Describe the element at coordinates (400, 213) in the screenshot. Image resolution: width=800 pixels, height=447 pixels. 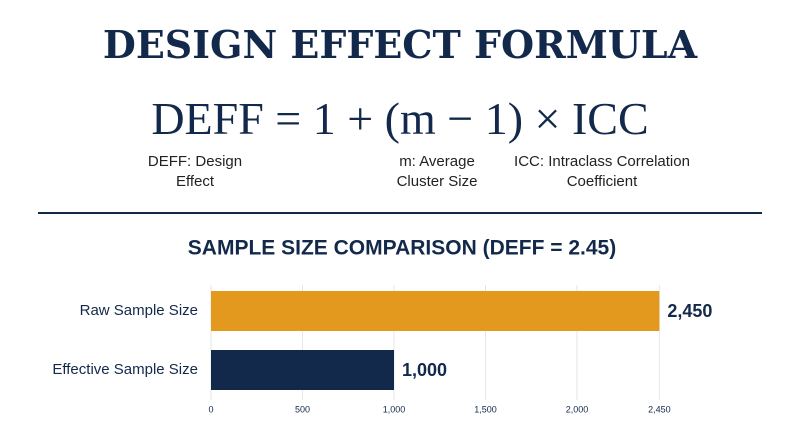
I see `divider` at that location.